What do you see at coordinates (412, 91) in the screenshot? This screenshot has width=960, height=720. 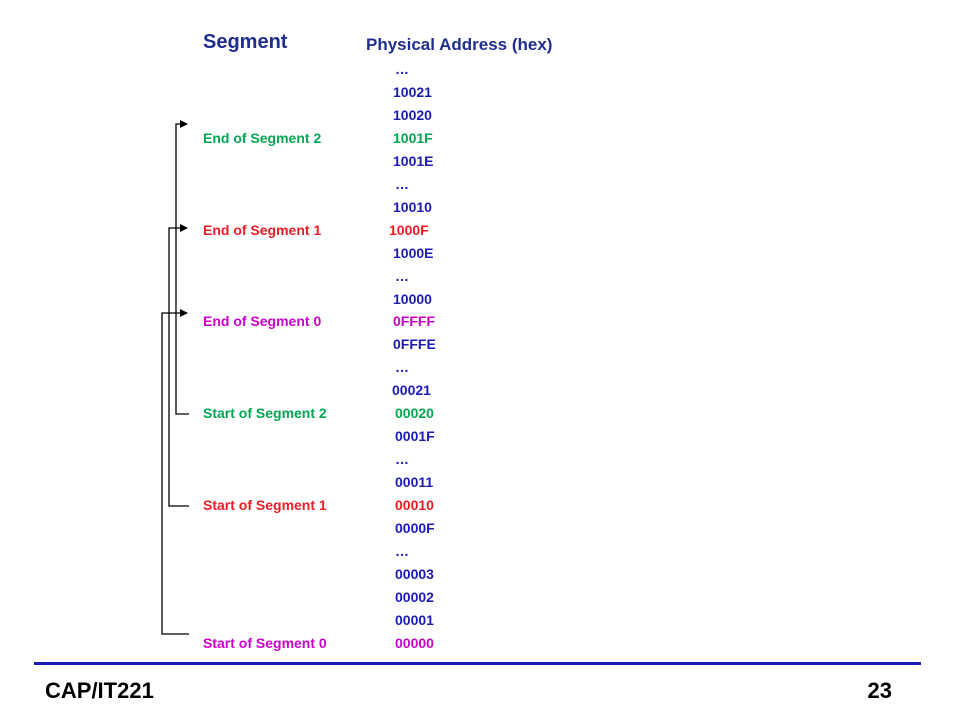 I see `physical-address-value: 10021` at bounding box center [412, 91].